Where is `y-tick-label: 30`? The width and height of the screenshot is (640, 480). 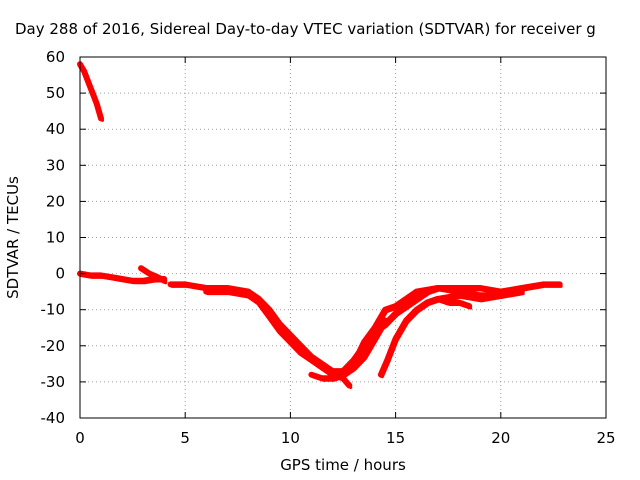 y-tick-label: 30 is located at coordinates (55, 165).